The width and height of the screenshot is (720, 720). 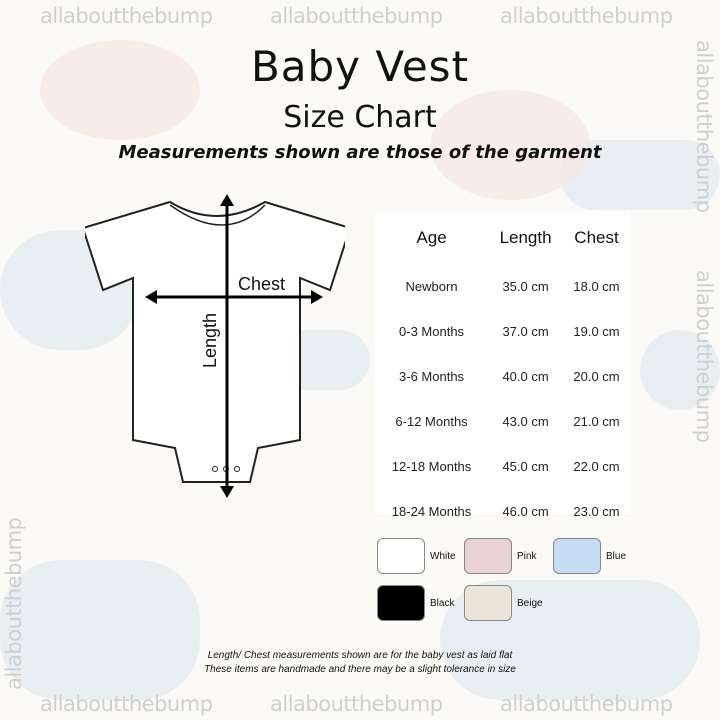 I want to click on header-age: Age, so click(x=431, y=237).